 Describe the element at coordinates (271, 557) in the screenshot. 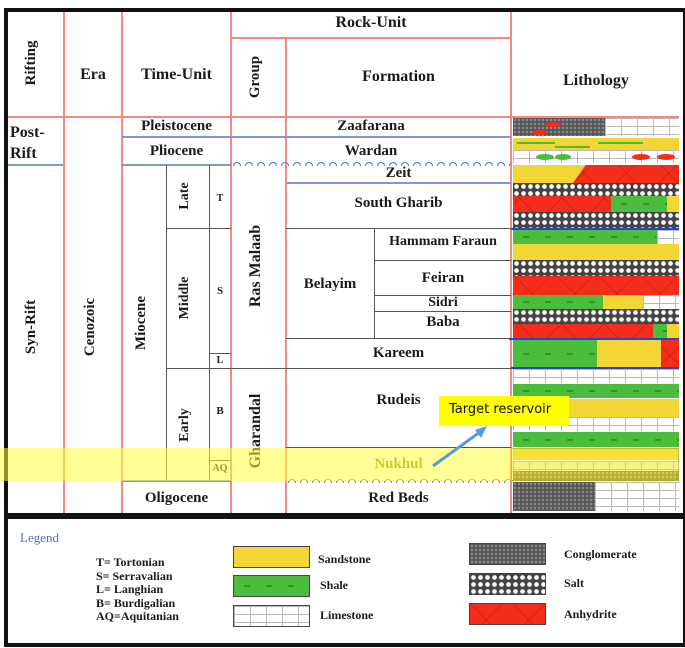

I see `legend-swatch-sandstone` at that location.